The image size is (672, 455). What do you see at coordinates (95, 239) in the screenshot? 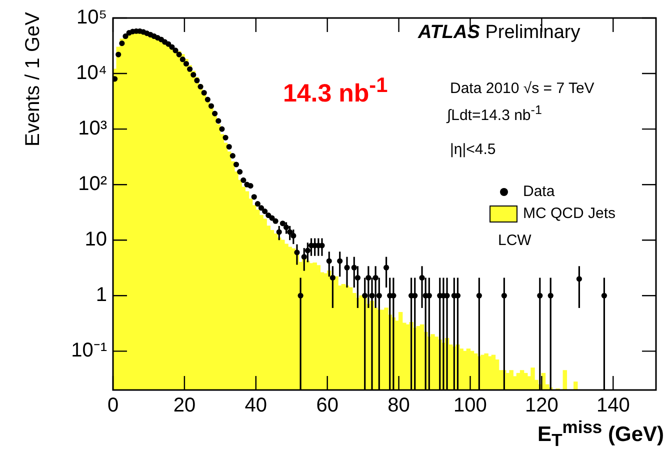
I see `y-tick-label: 10` at bounding box center [95, 239].